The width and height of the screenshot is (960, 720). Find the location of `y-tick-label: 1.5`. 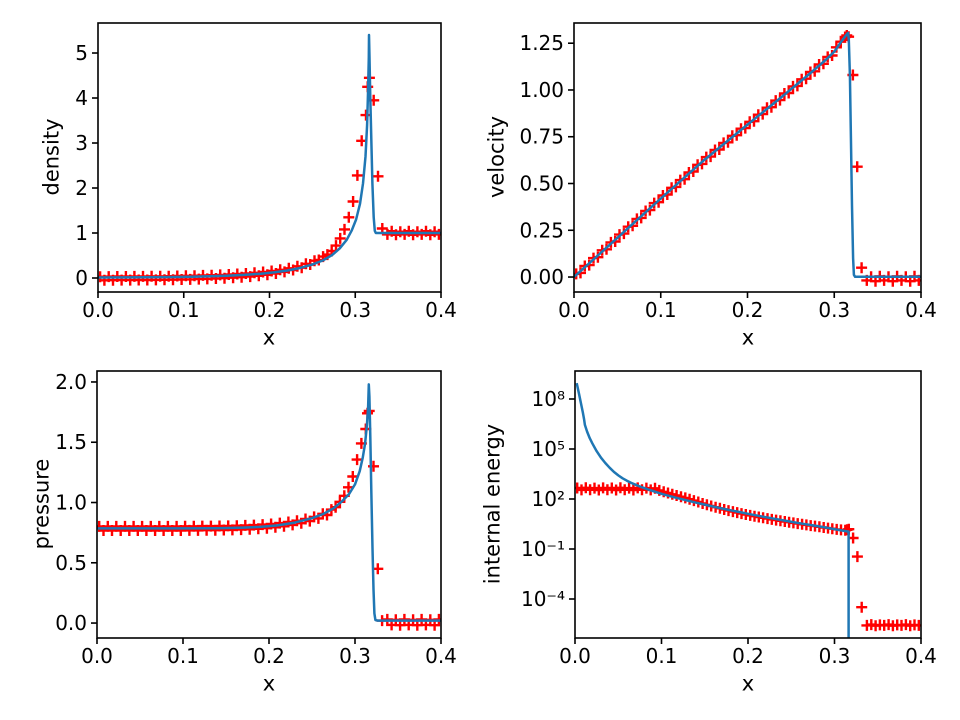

y-tick-label: 1.5 is located at coordinates (71, 442).